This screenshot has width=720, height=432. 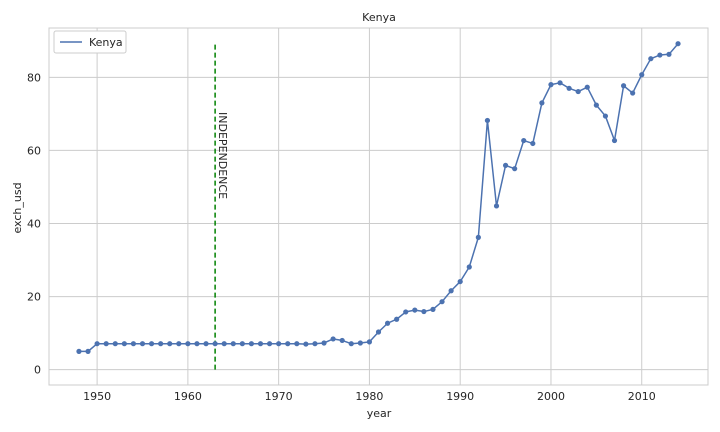 I want to click on x-axis-label: year, so click(x=379, y=413).